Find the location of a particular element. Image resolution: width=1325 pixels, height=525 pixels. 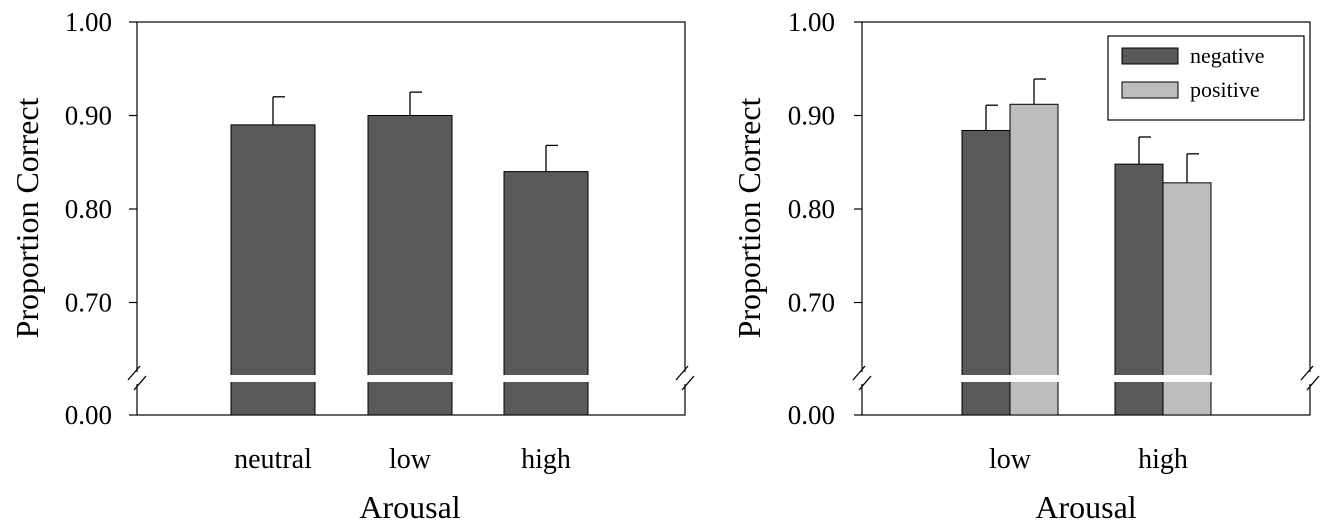

x-tick-label: neutral is located at coordinates (273, 459).